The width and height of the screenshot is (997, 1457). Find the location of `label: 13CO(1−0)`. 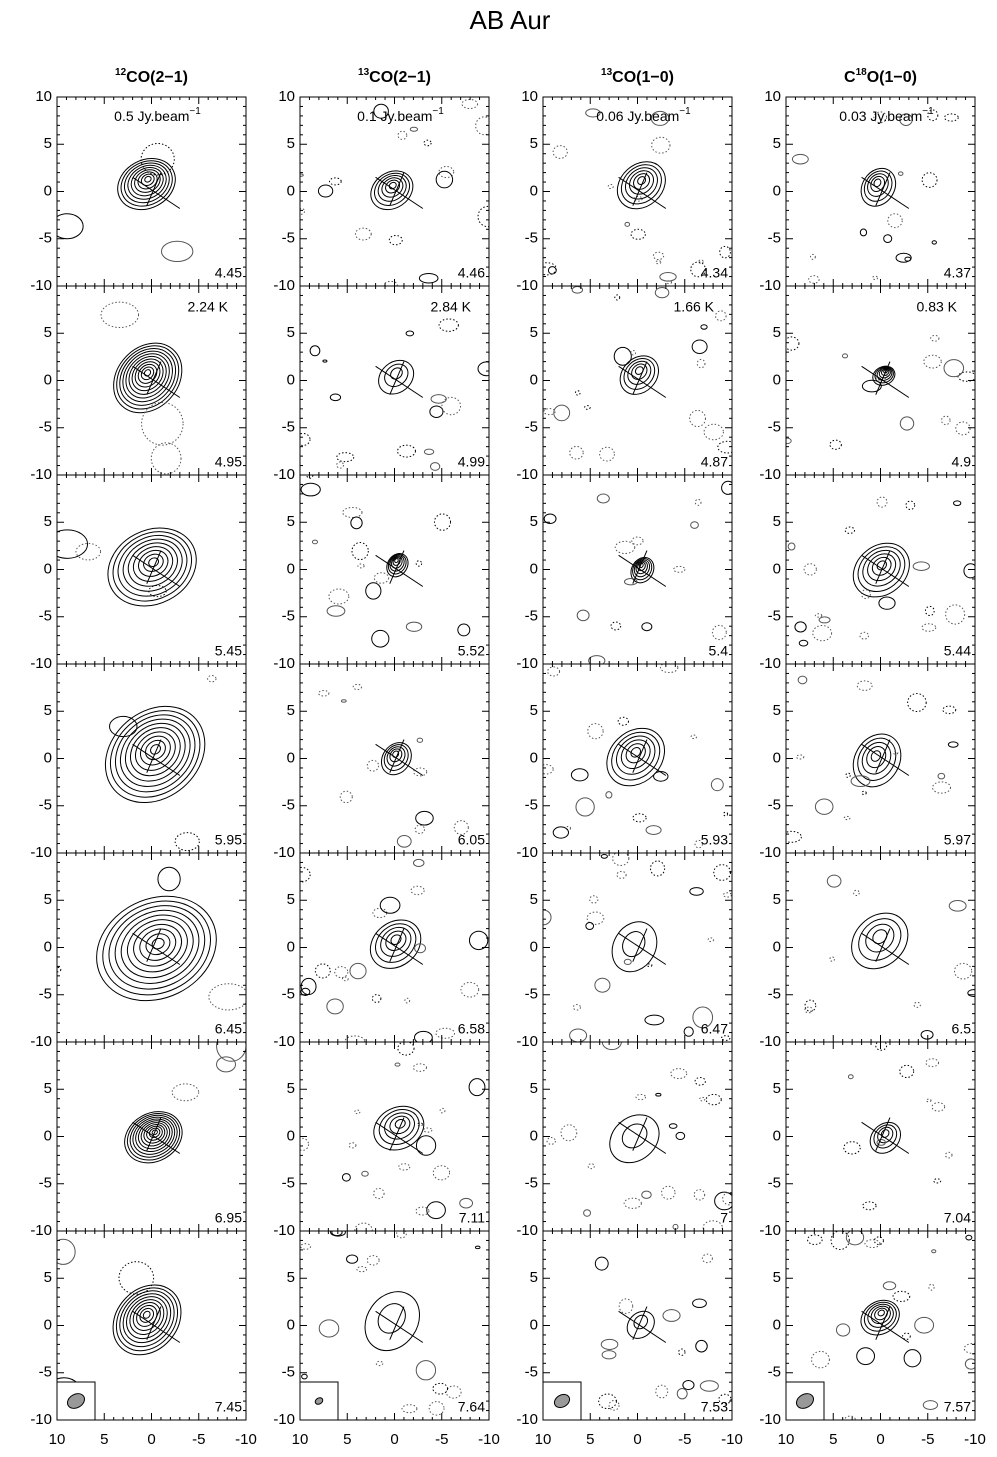

label: 13CO(1−0) is located at coordinates (637, 76).